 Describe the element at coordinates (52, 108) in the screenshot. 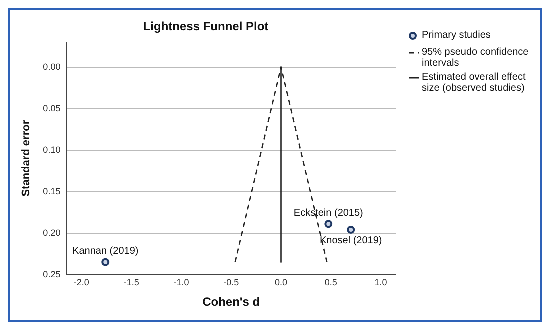

I see `y-tick-label: 0.05` at that location.